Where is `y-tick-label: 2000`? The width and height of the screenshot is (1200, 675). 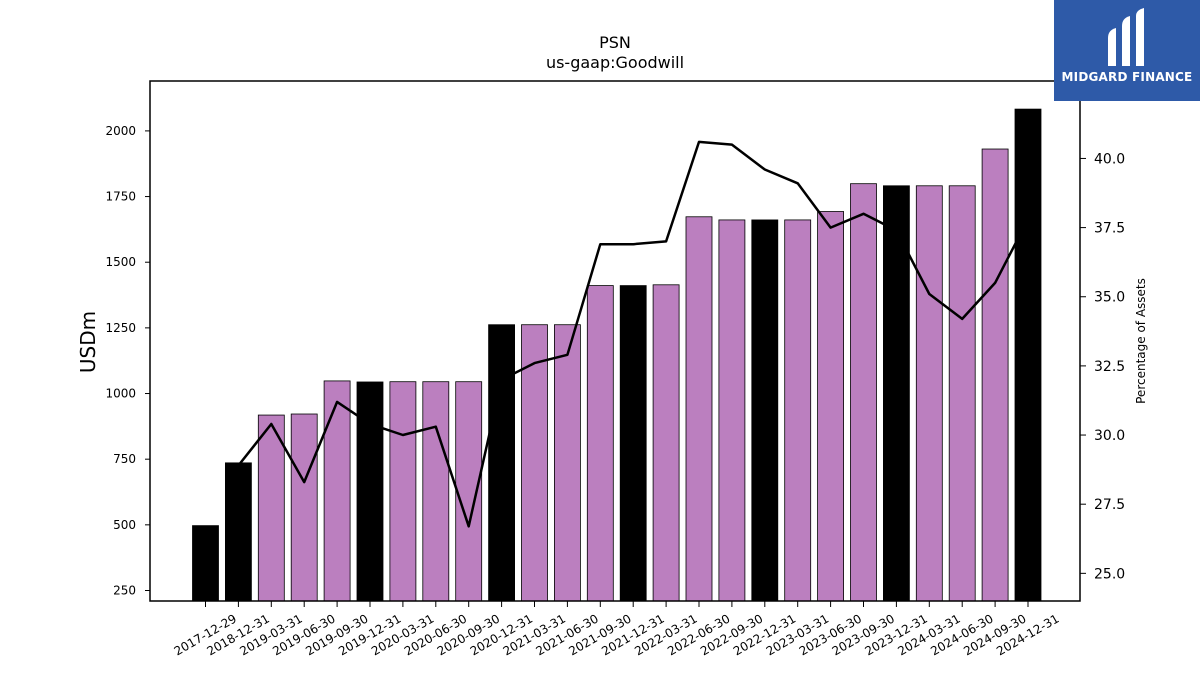 y-tick-label: 2000 is located at coordinates (120, 131).